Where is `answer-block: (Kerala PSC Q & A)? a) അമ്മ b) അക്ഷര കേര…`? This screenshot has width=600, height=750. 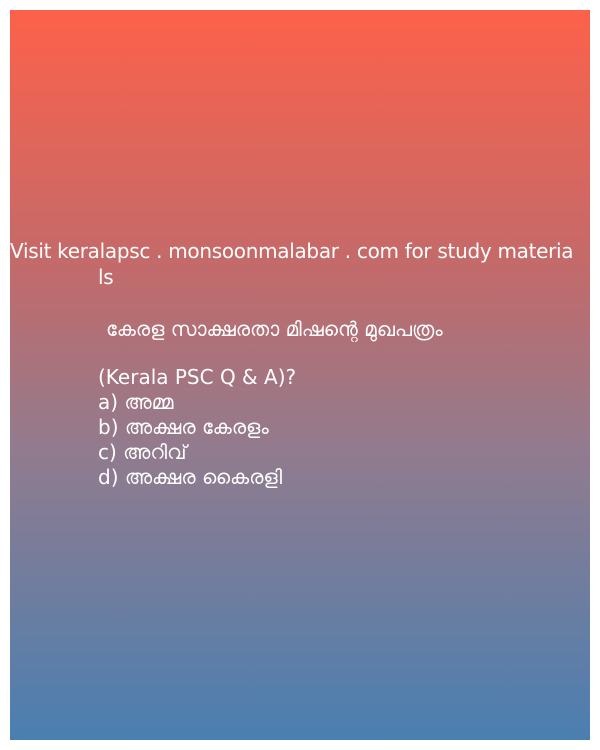
answer-block: (Kerala PSC Q & A)? a) അമ്മ b) അക്ഷര കേര… is located at coordinates (197, 427).